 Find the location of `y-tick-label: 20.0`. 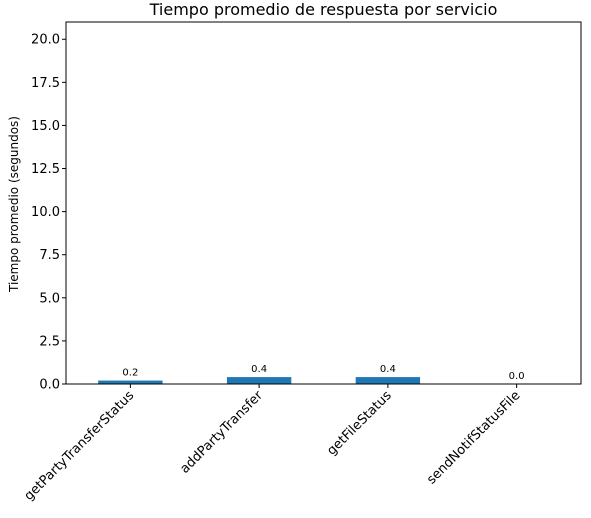

y-tick-label: 20.0 is located at coordinates (45, 40).